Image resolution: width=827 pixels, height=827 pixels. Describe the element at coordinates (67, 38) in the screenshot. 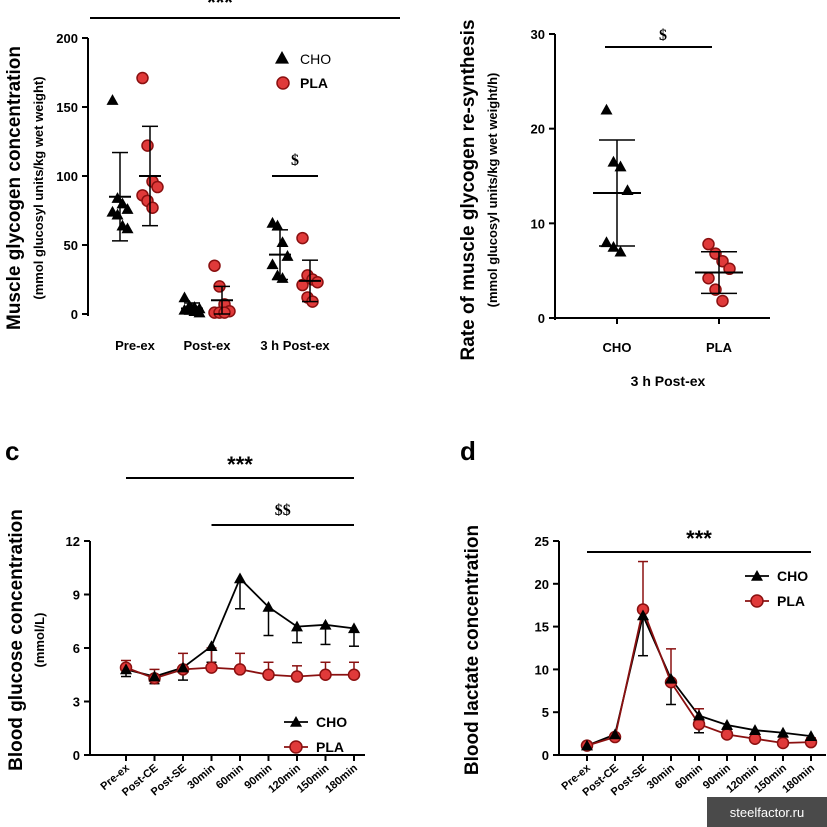

I see `y-tick-label: 200` at that location.